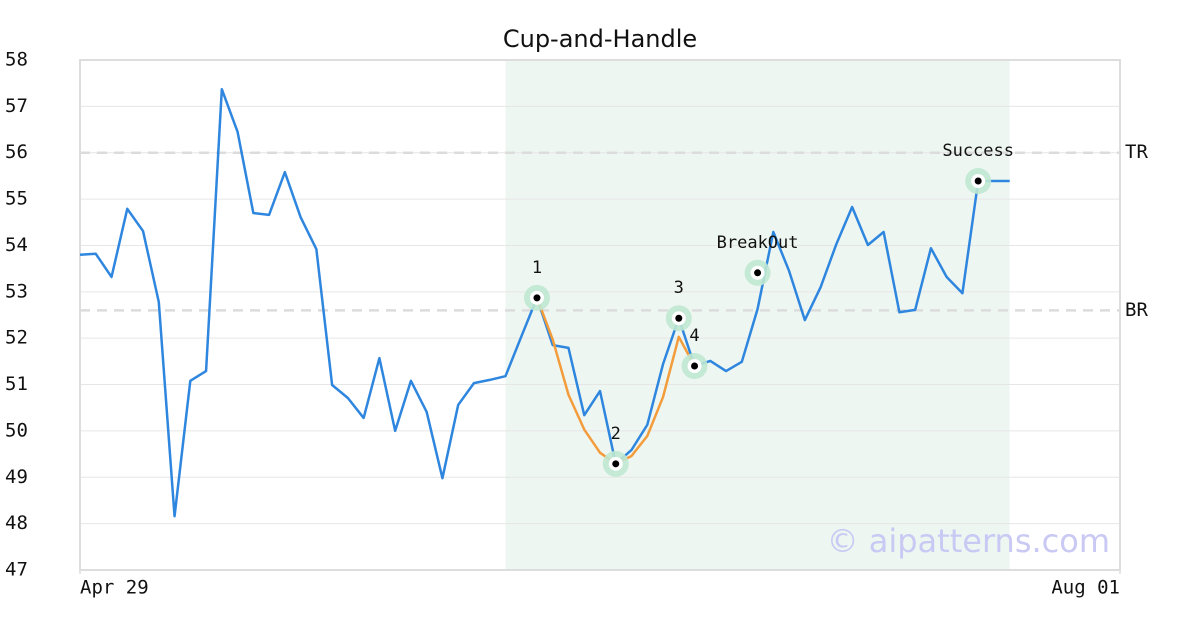  What do you see at coordinates (16, 384) in the screenshot?
I see `y-tick-label: 51` at bounding box center [16, 384].